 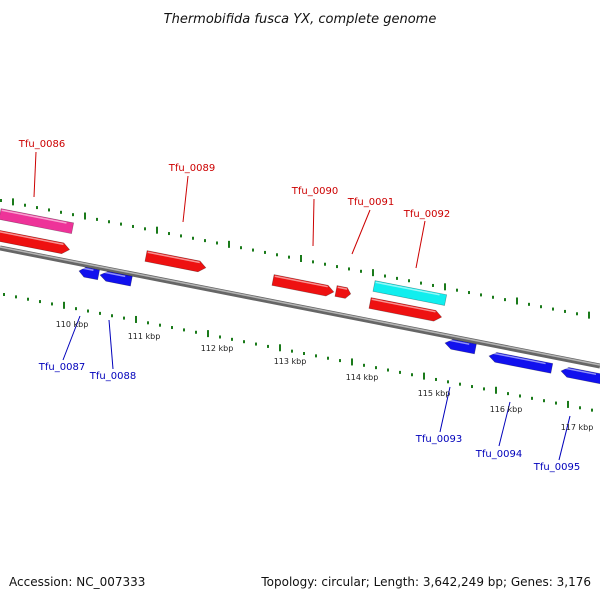 What do you see at coordinates (77, 582) in the screenshot?
I see `accession-text: Accession: NC_007333` at bounding box center [77, 582].